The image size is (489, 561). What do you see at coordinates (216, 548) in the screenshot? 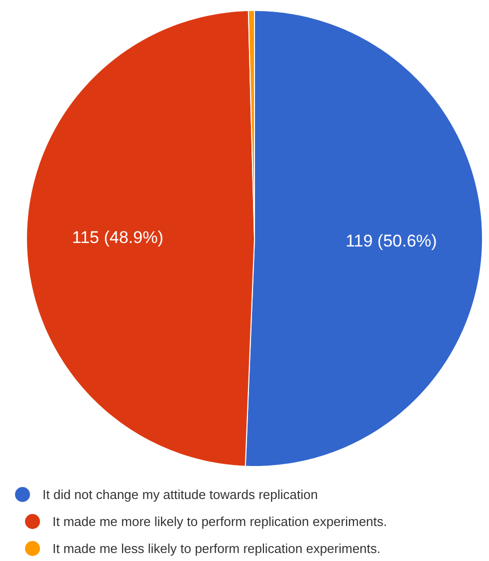
I see `legend-label: It made me less likely to perform replication experiments.` at bounding box center [216, 548].